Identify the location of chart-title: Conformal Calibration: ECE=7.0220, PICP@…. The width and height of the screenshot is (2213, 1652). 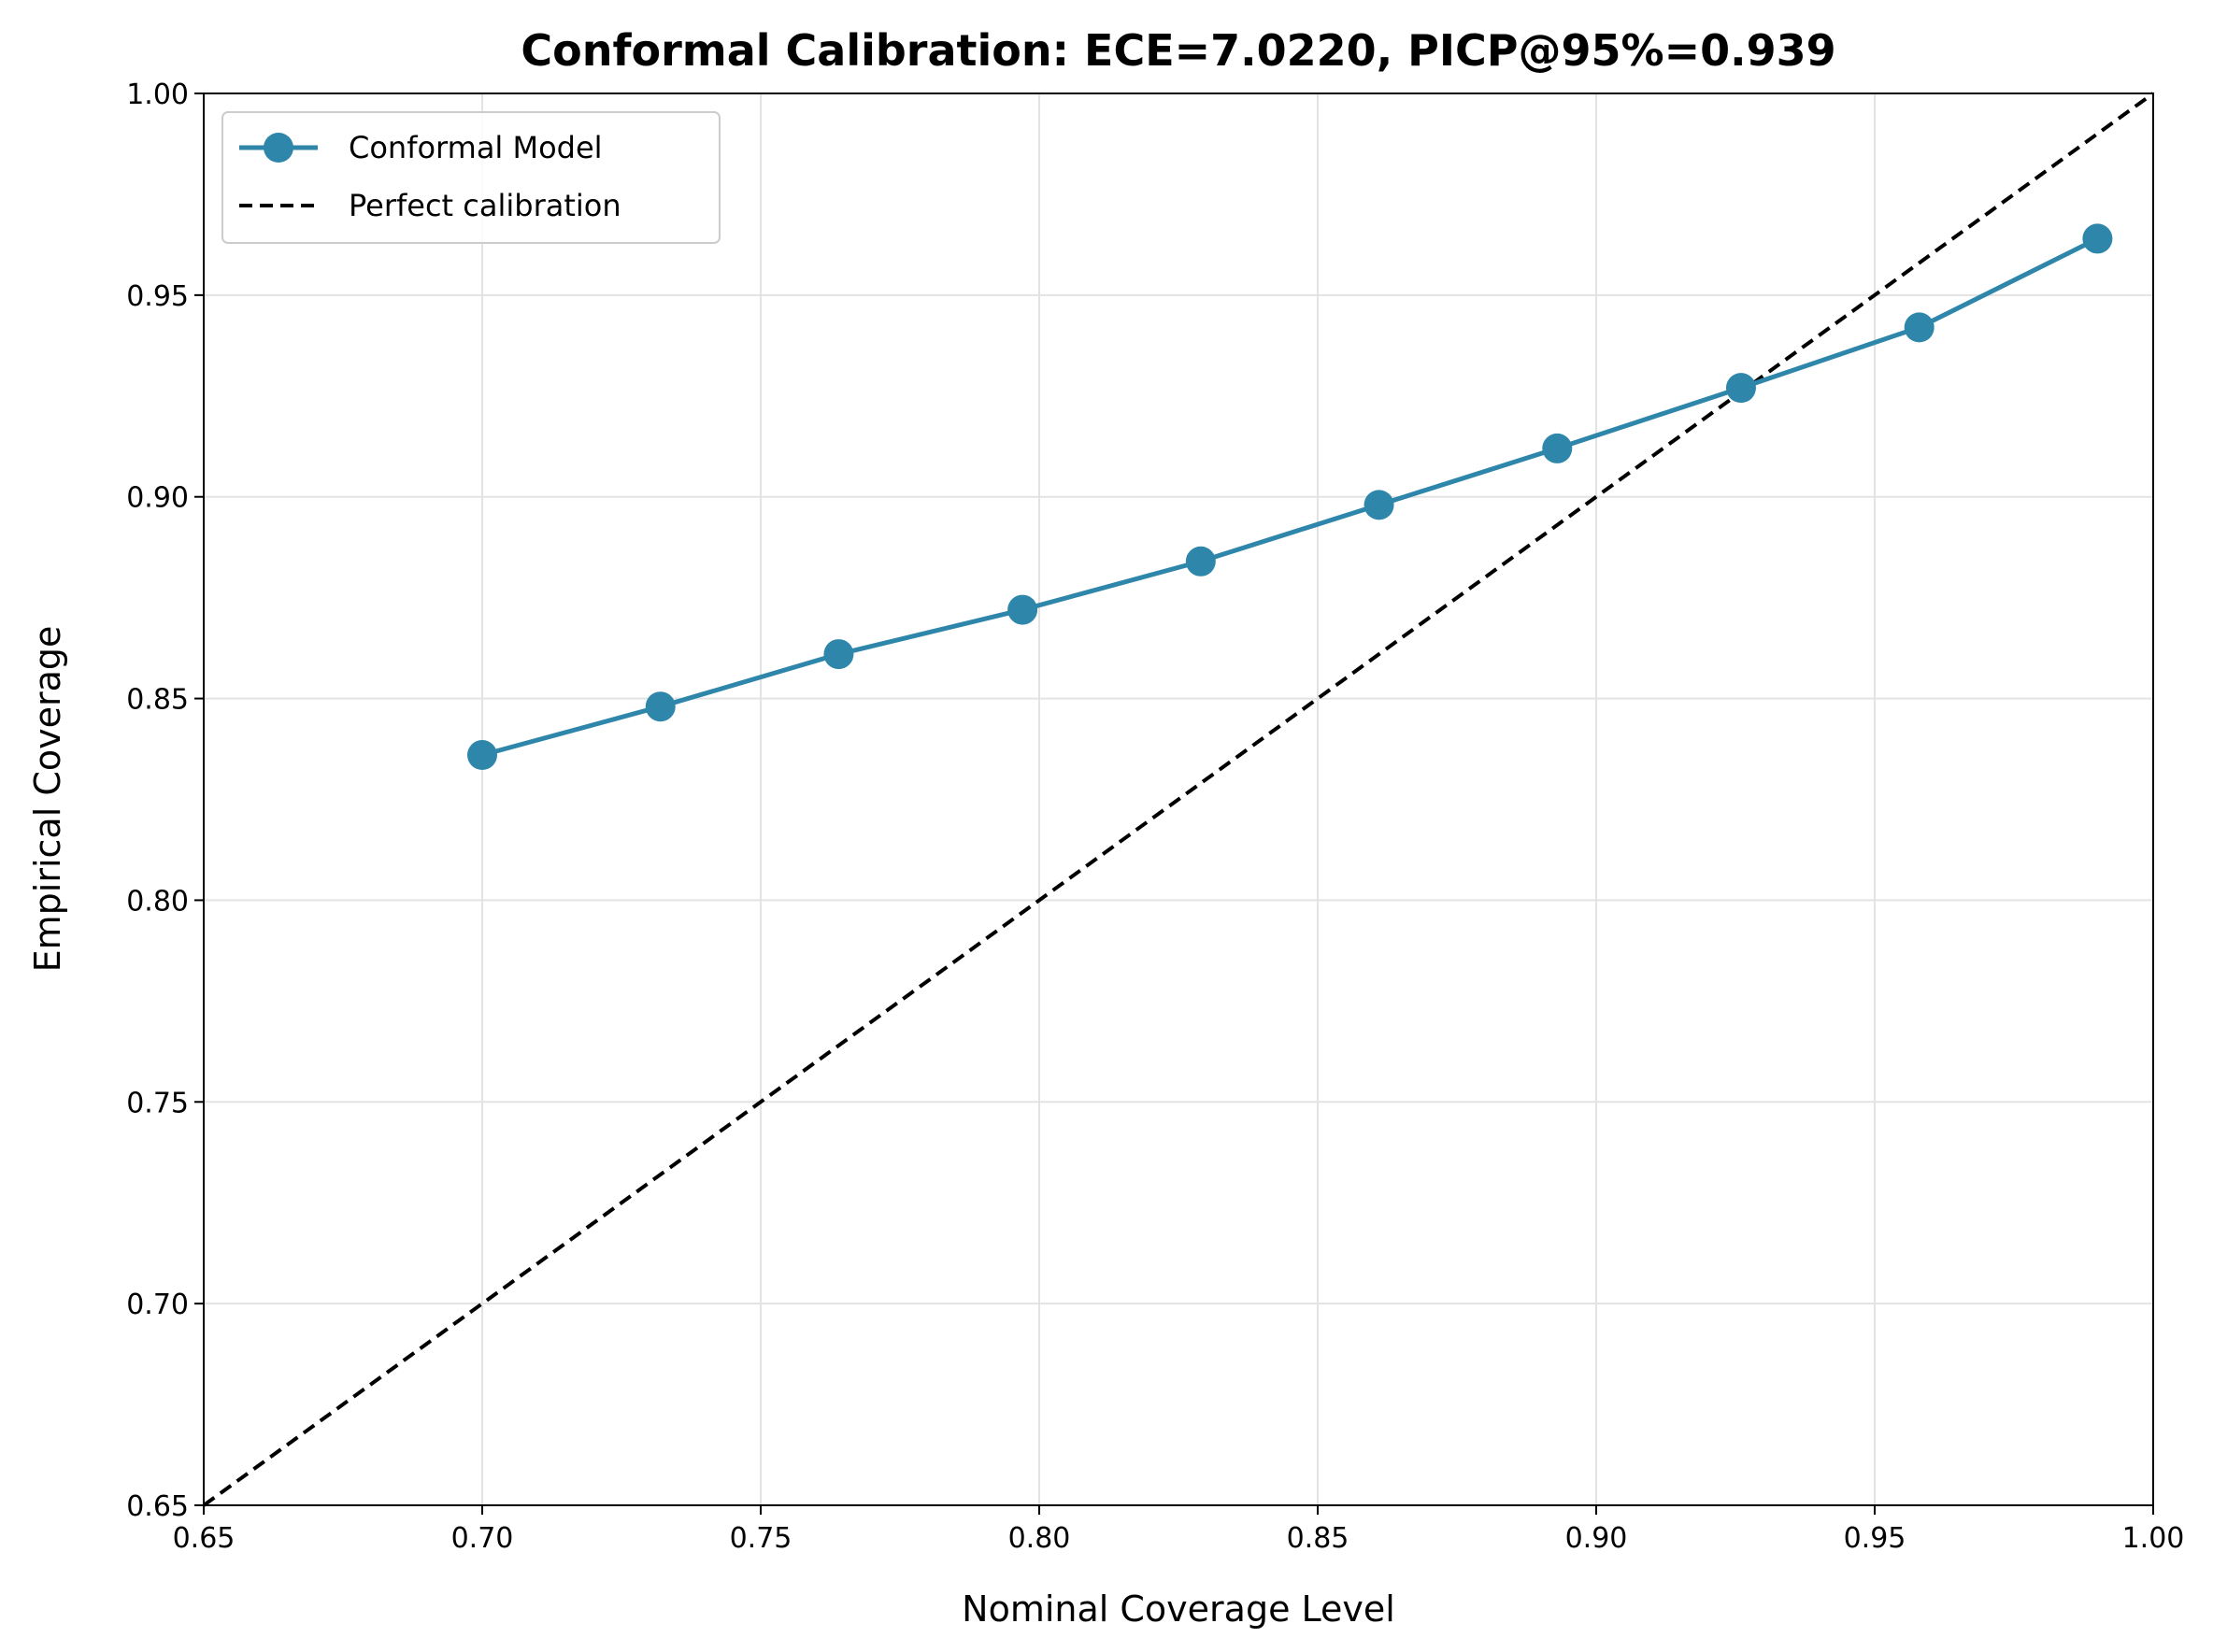
(1178, 50).